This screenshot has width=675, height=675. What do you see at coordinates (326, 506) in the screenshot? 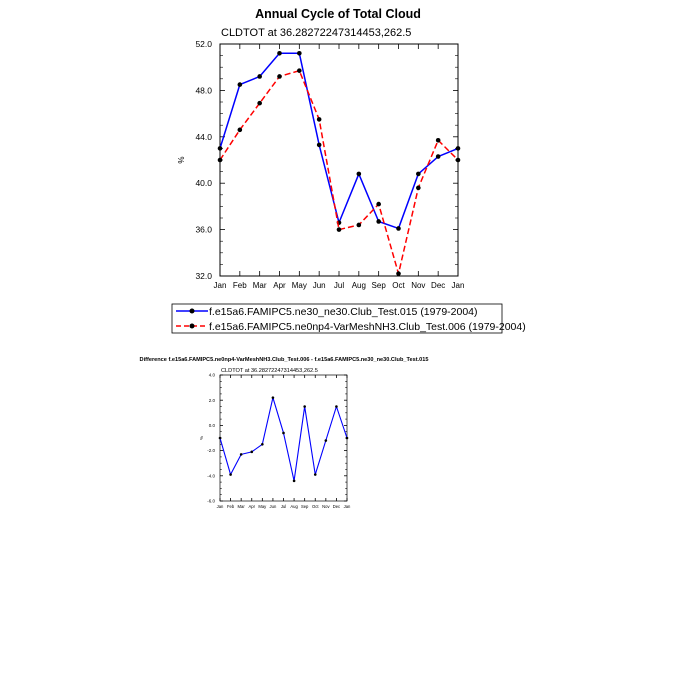
I see `diff-x-tick-label: Nov` at bounding box center [326, 506].